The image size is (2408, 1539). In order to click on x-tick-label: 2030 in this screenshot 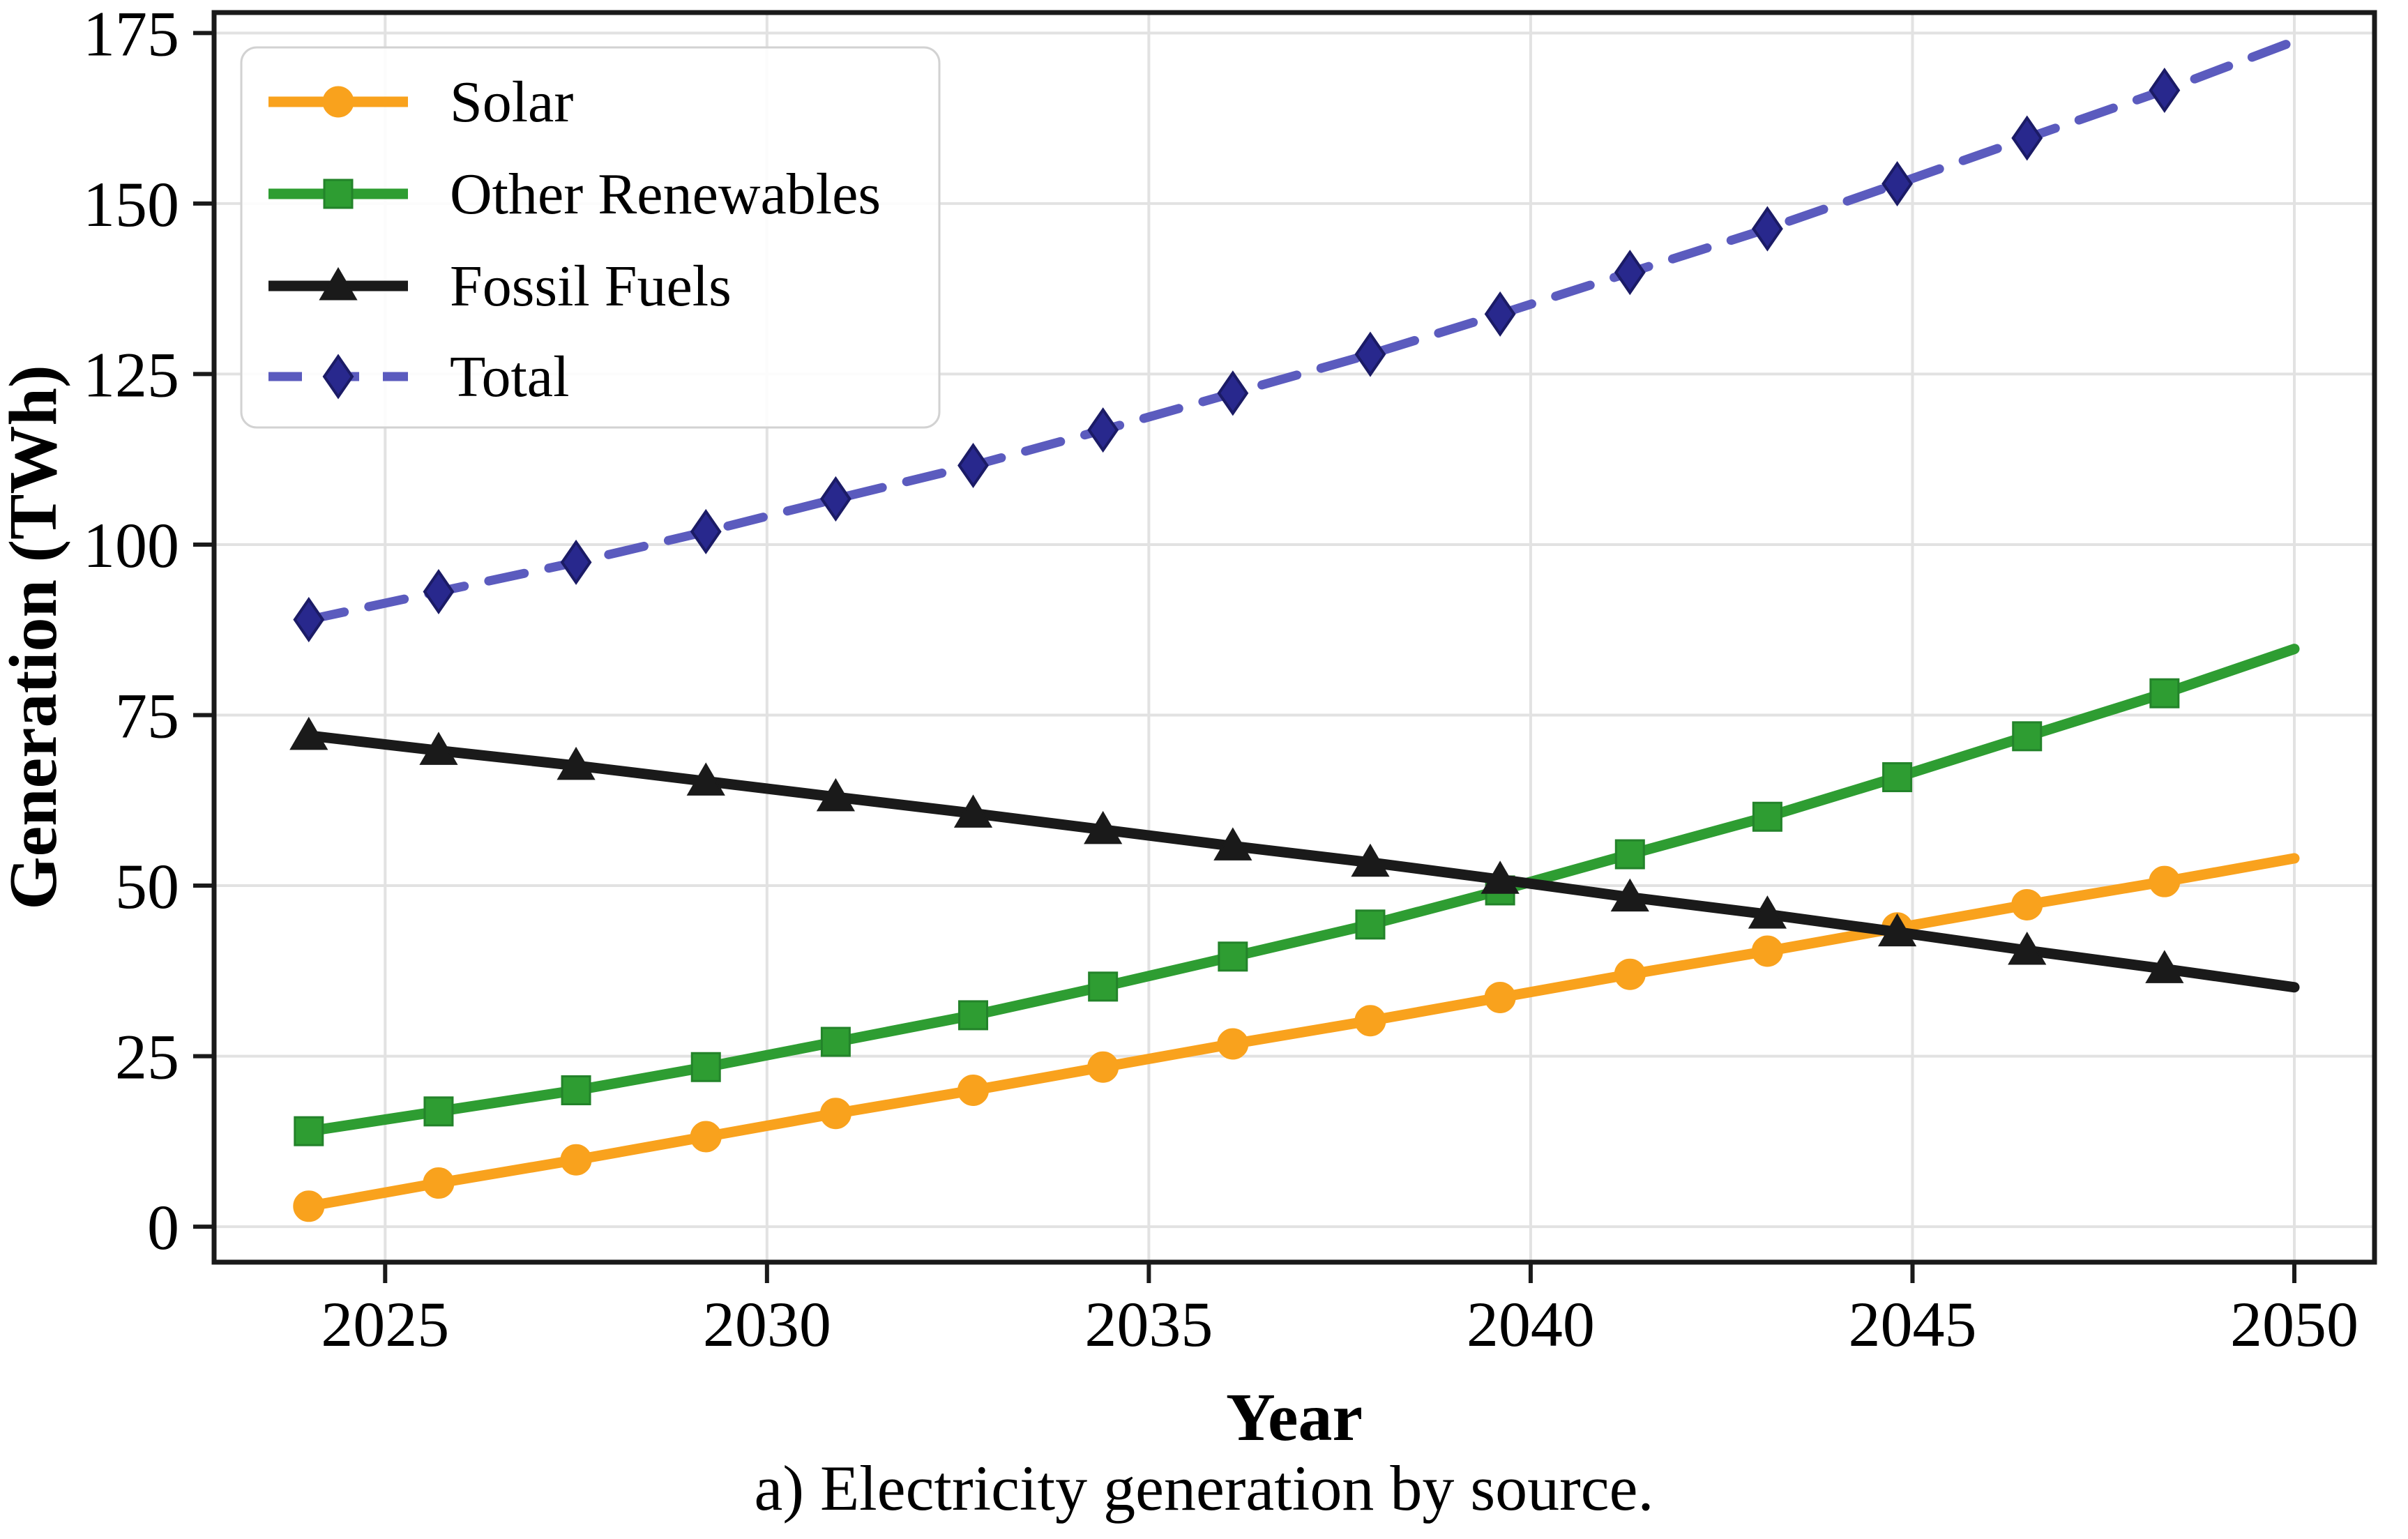, I will do `click(767, 1324)`.